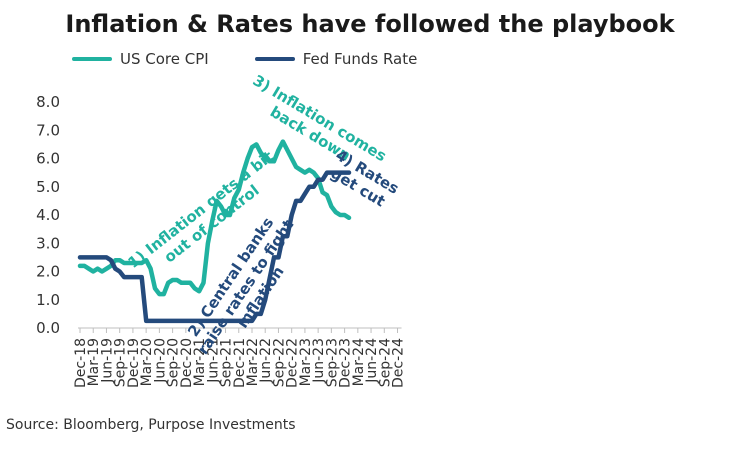 This screenshot has width=740, height=450. I want to click on x-tick-label: Dec-19, so click(134, 363).